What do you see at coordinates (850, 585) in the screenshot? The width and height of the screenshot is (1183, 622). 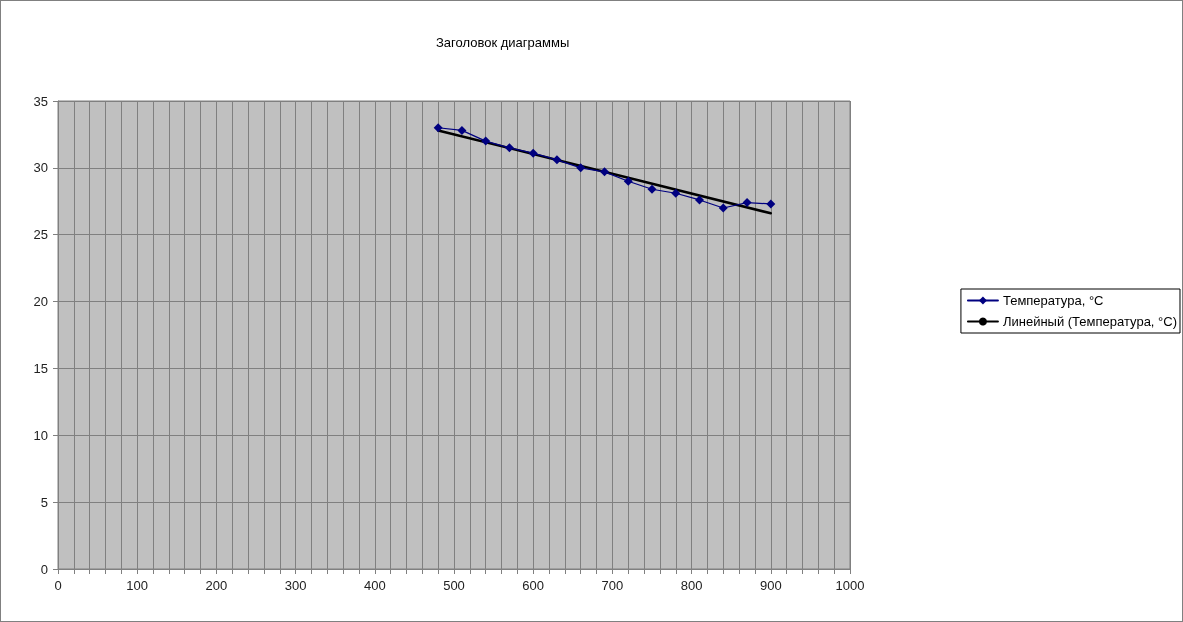 I see `x-tick-label: 1000` at bounding box center [850, 585].